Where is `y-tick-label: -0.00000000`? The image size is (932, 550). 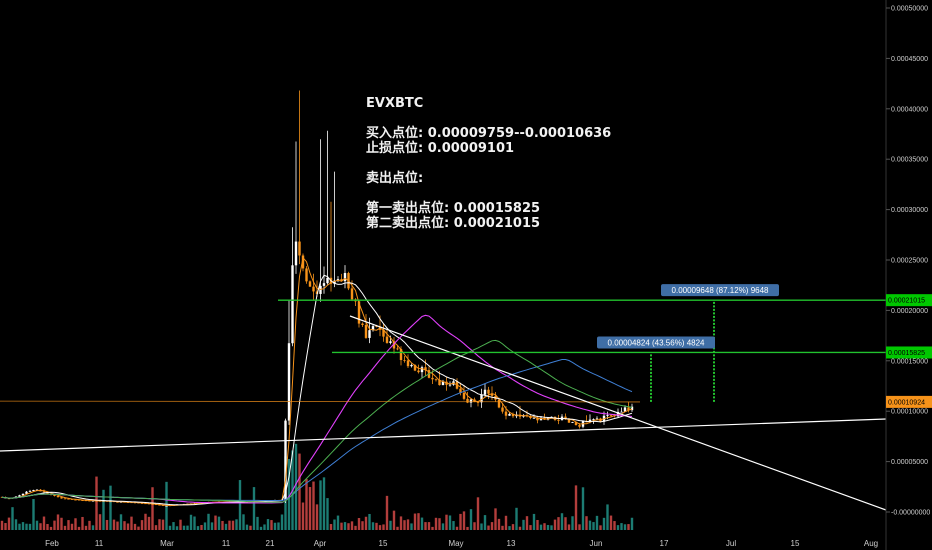
y-tick-label: -0.00000000 is located at coordinates (910, 513).